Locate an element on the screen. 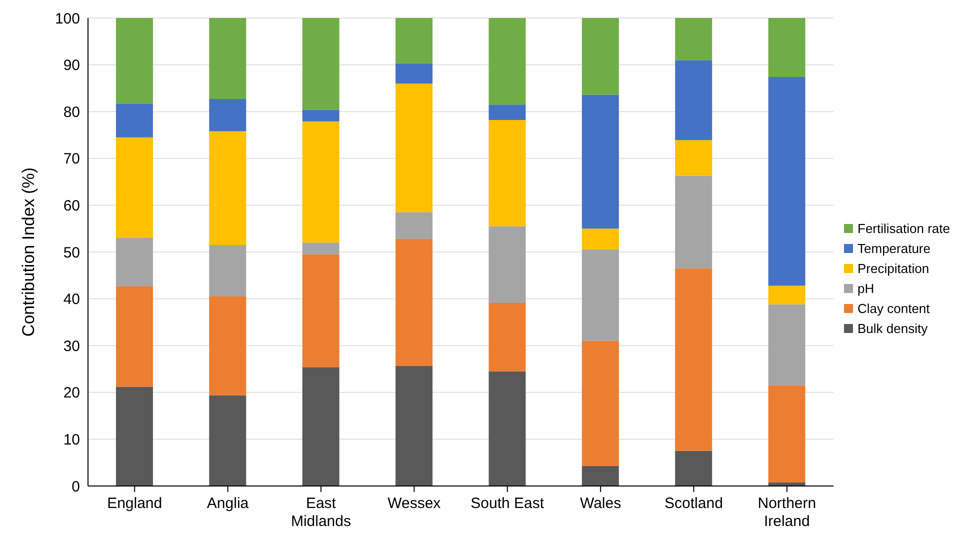 This screenshot has width=968, height=556. x-tick-label: Wales is located at coordinates (601, 503).